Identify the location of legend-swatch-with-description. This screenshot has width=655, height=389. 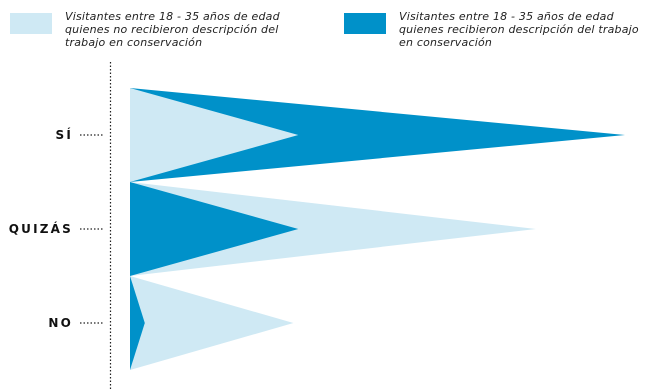
(365, 23).